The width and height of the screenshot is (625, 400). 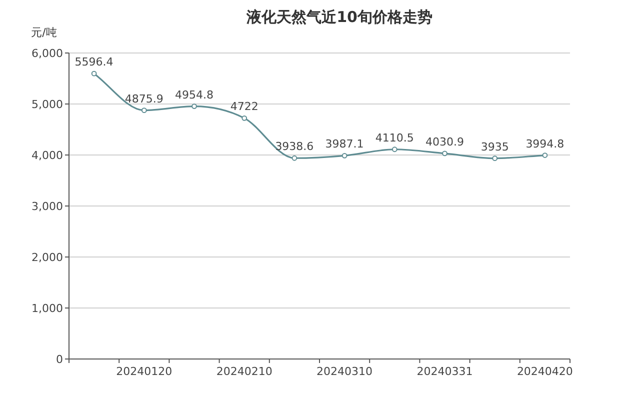 I want to click on x-tick-label: 20240420, so click(x=544, y=371).